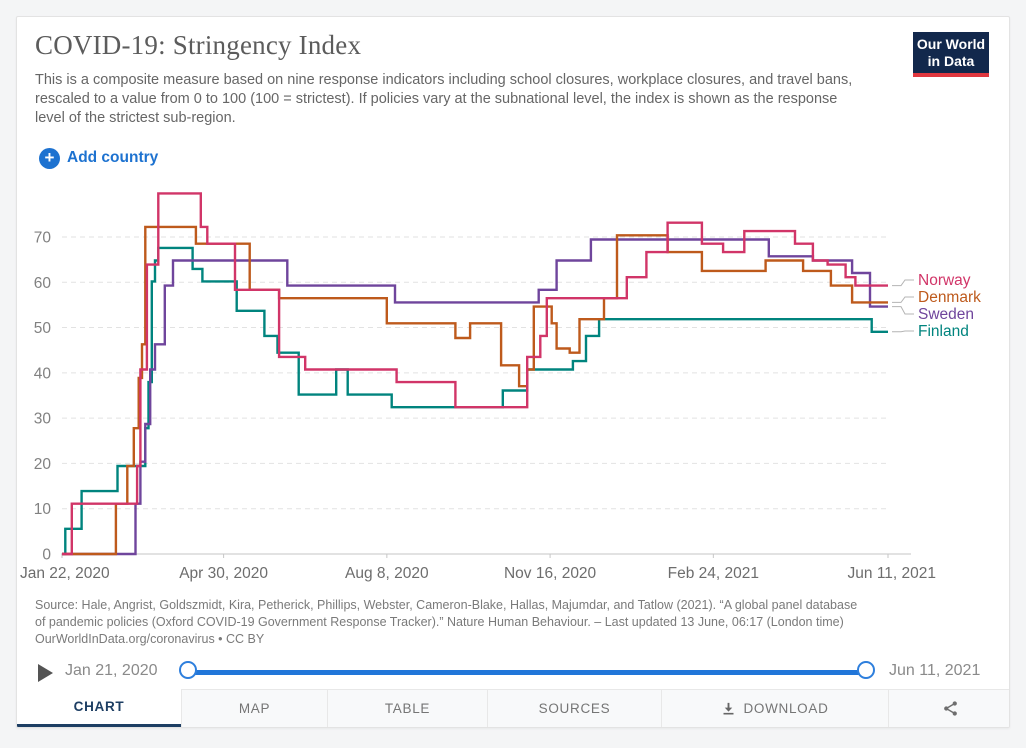 The height and width of the screenshot is (748, 1026). What do you see at coordinates (45, 673) in the screenshot?
I see `play-icon` at bounding box center [45, 673].